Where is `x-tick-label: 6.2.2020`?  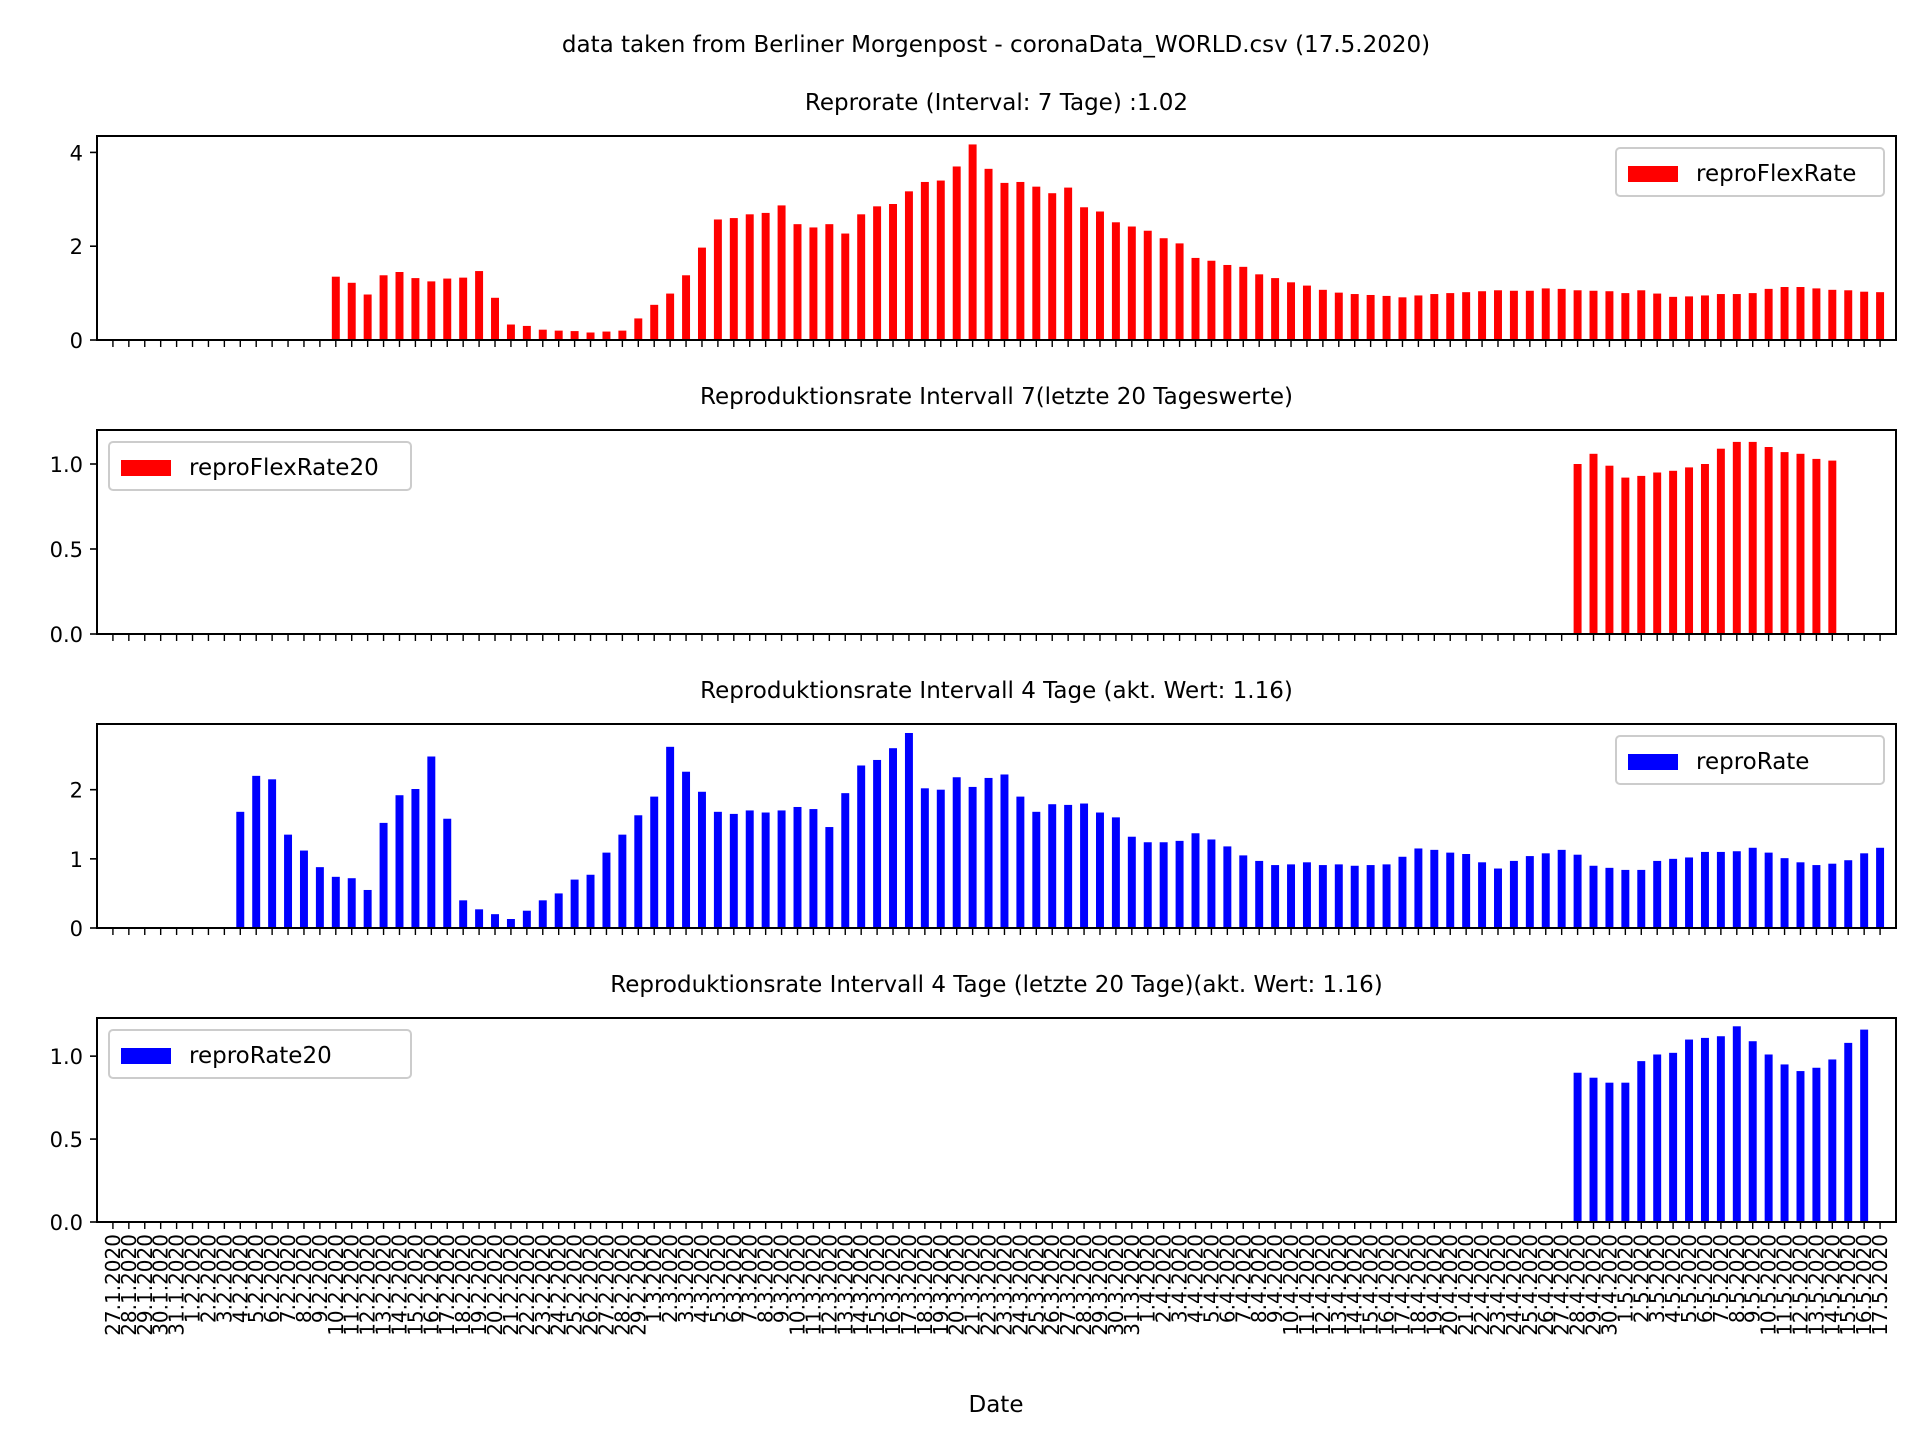
x-tick-label: 6.2.2020 is located at coordinates (272, 1278).